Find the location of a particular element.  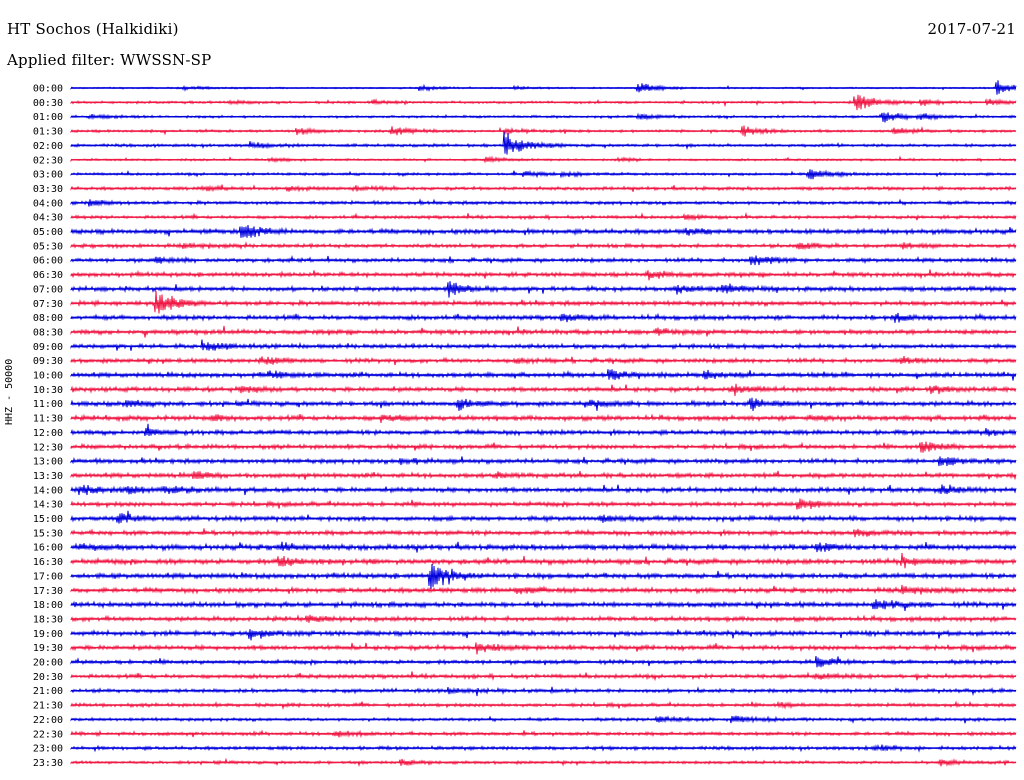

time-tick-label: 21:00 is located at coordinates (48, 691).